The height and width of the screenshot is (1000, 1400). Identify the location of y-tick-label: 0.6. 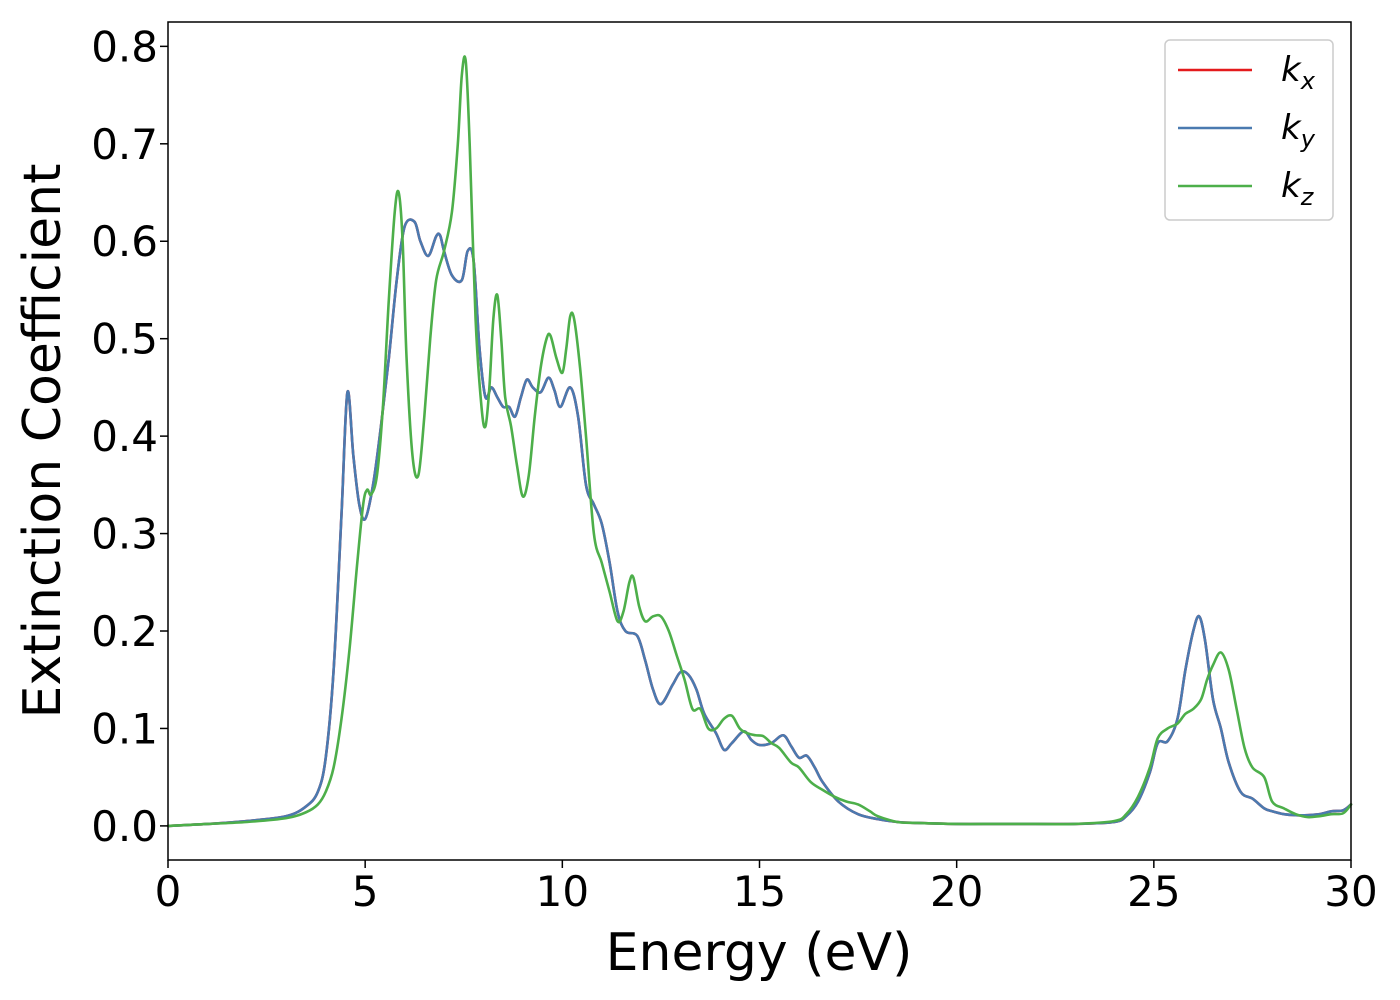
(124, 241).